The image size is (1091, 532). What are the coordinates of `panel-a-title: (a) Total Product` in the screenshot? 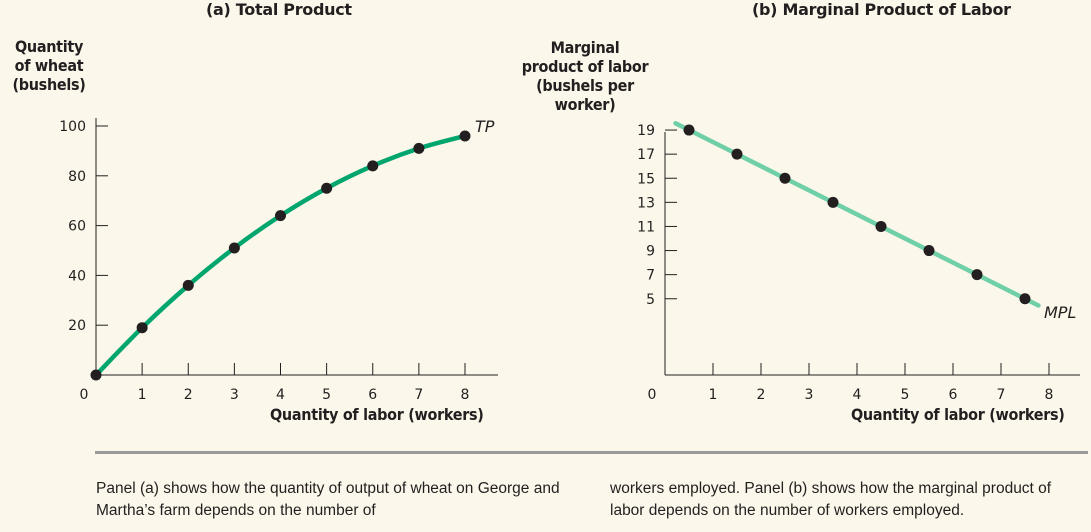 It's located at (279, 9).